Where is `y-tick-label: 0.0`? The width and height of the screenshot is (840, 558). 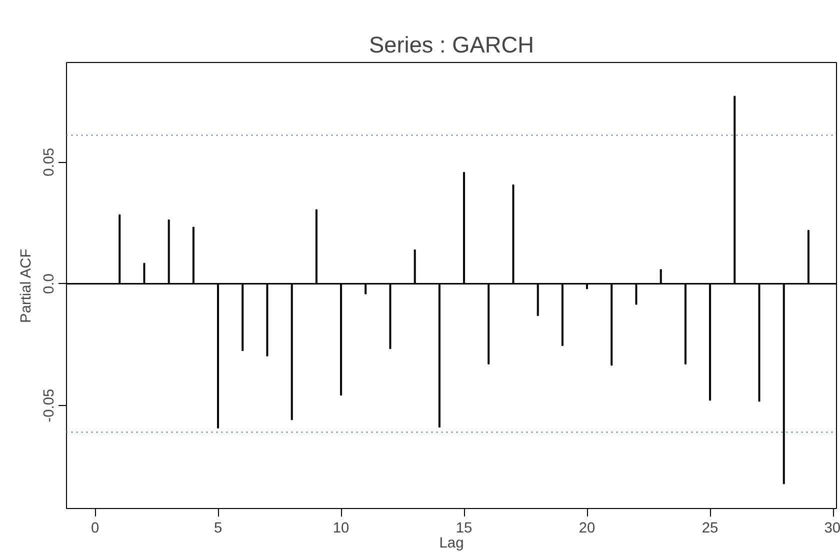
y-tick-label: 0.0 is located at coordinates (50, 284).